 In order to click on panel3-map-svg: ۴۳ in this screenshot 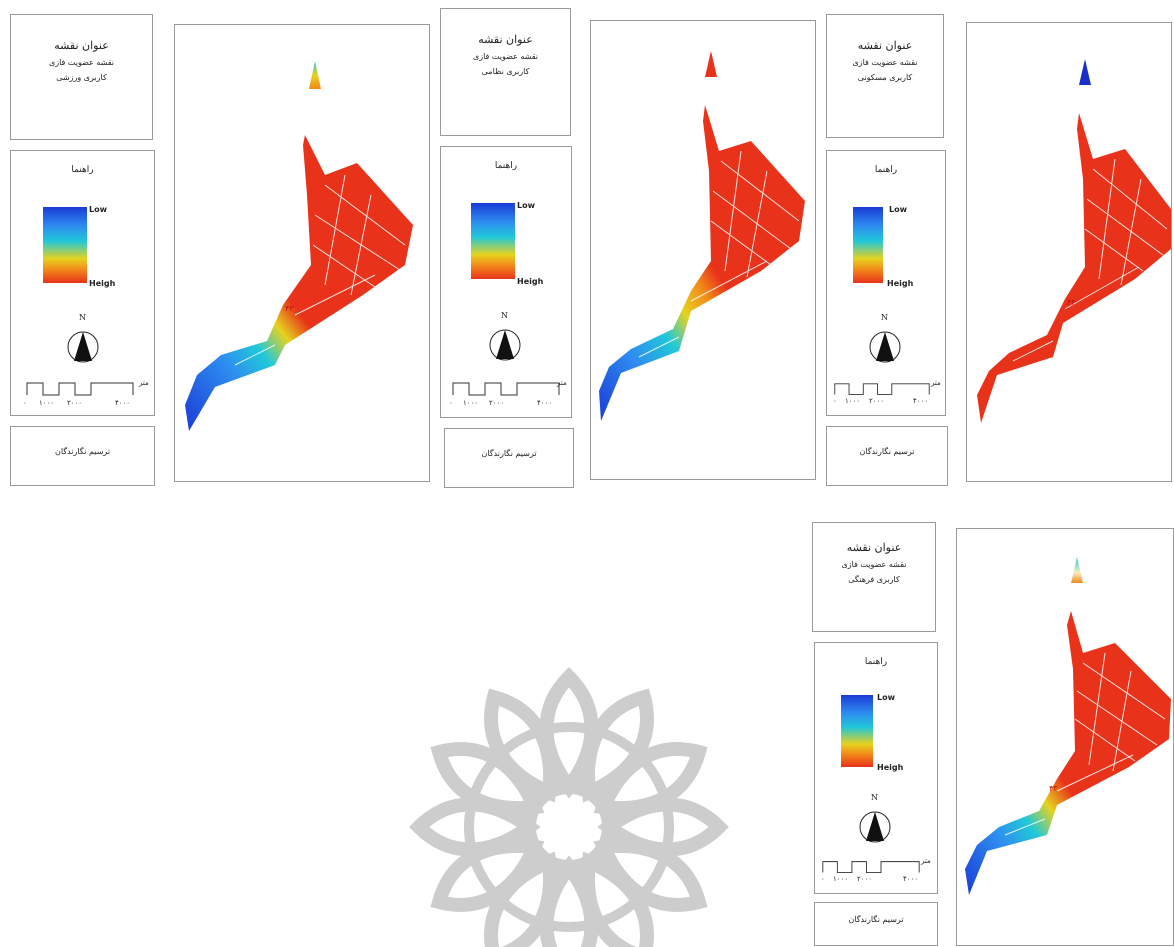, I will do `click(1074, 241)`.